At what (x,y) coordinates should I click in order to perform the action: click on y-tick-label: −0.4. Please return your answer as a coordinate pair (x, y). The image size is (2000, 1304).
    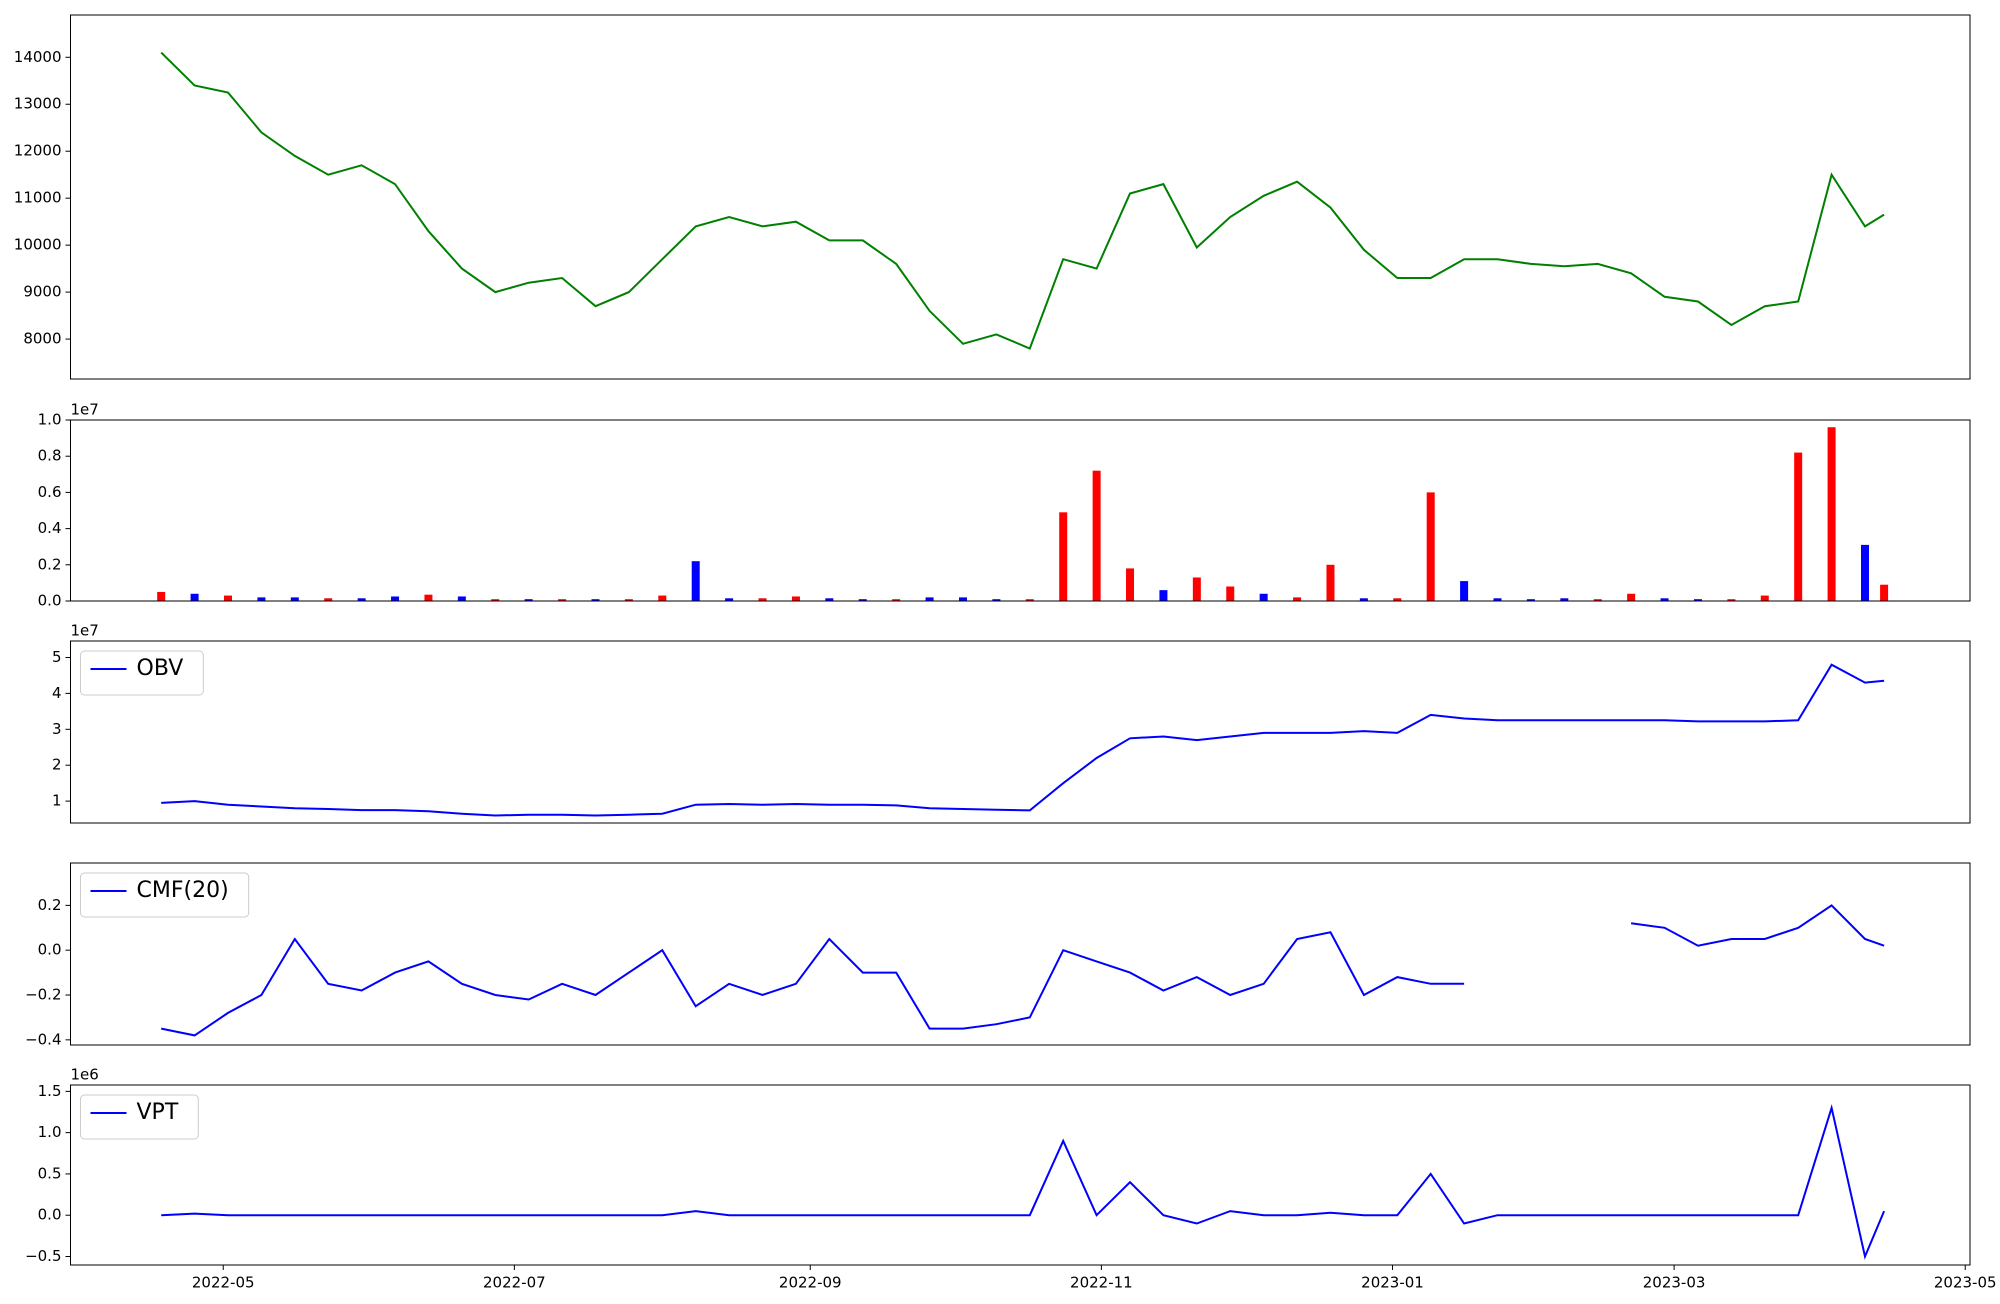
    Looking at the image, I should click on (43, 1039).